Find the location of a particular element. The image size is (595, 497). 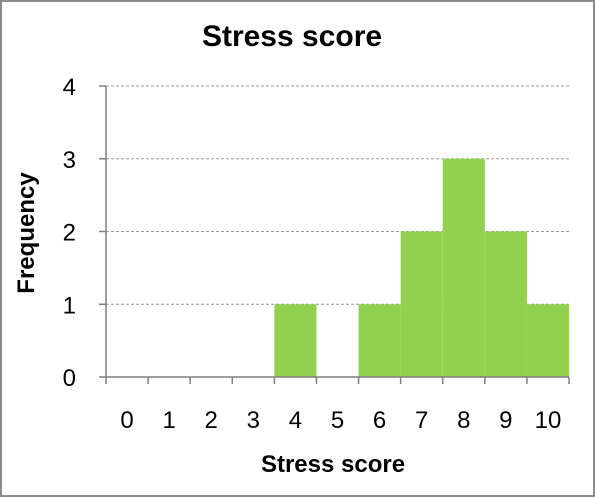

y-tick-label-2: 2 is located at coordinates (69, 233).